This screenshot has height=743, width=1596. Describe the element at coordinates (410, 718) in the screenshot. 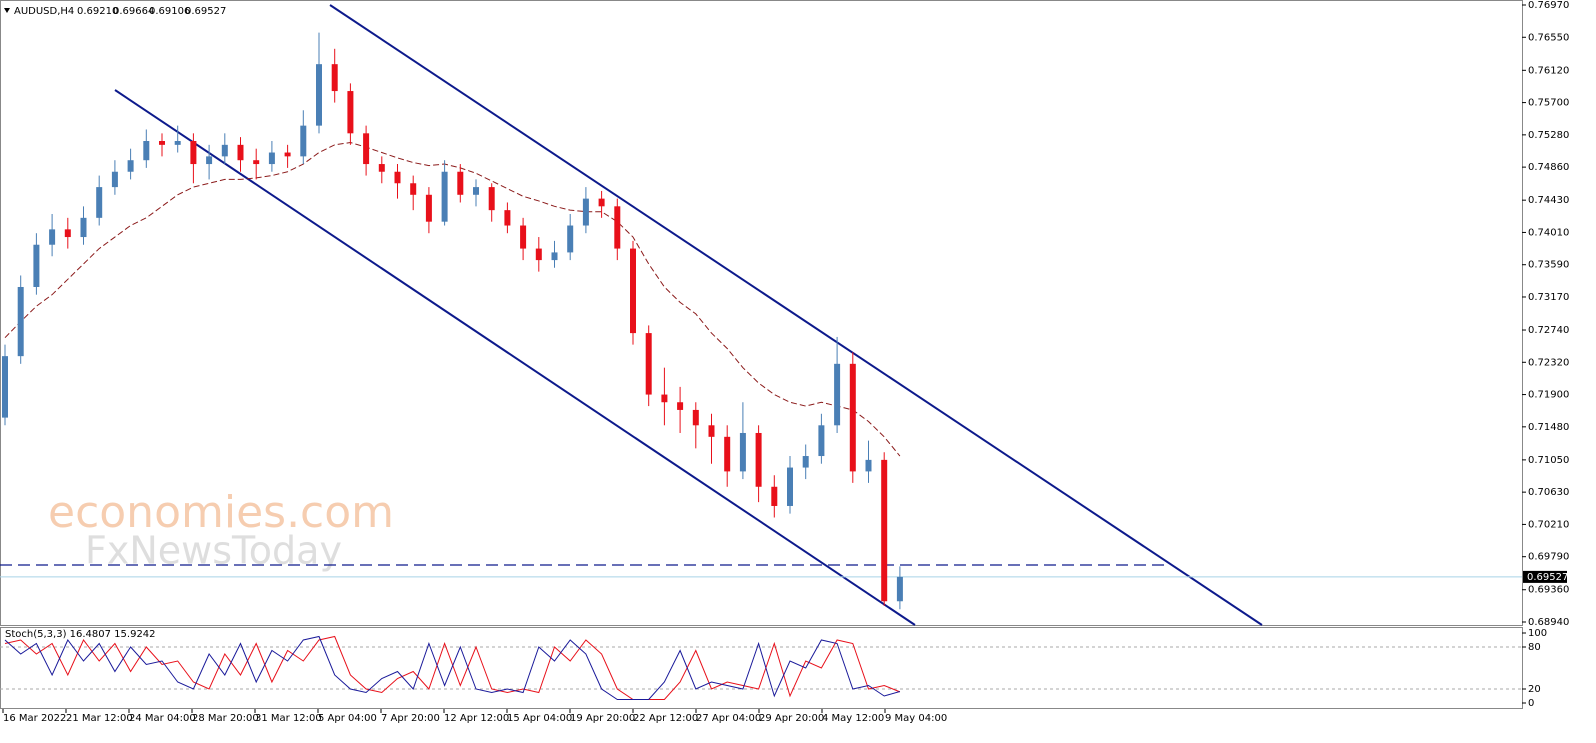

I see `time-label: 7 Apr 20:00` at that location.